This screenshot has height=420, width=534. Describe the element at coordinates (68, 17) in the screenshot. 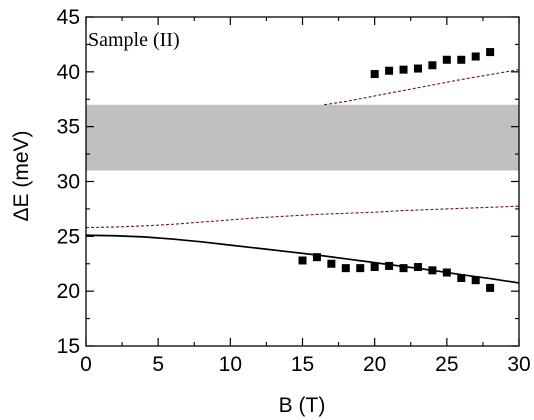

I see `y-tick-label: 45` at that location.